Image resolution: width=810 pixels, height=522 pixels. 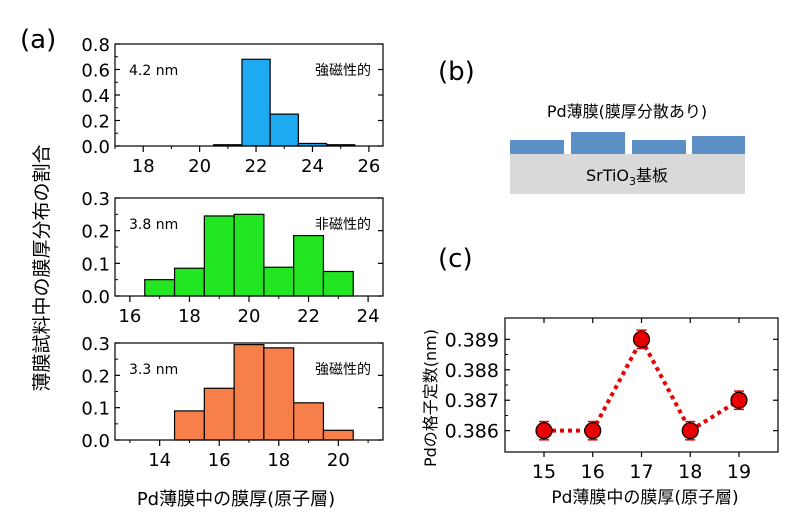 What do you see at coordinates (95, 96) in the screenshot?
I see `y-tick-label: 0.4` at bounding box center [95, 96].